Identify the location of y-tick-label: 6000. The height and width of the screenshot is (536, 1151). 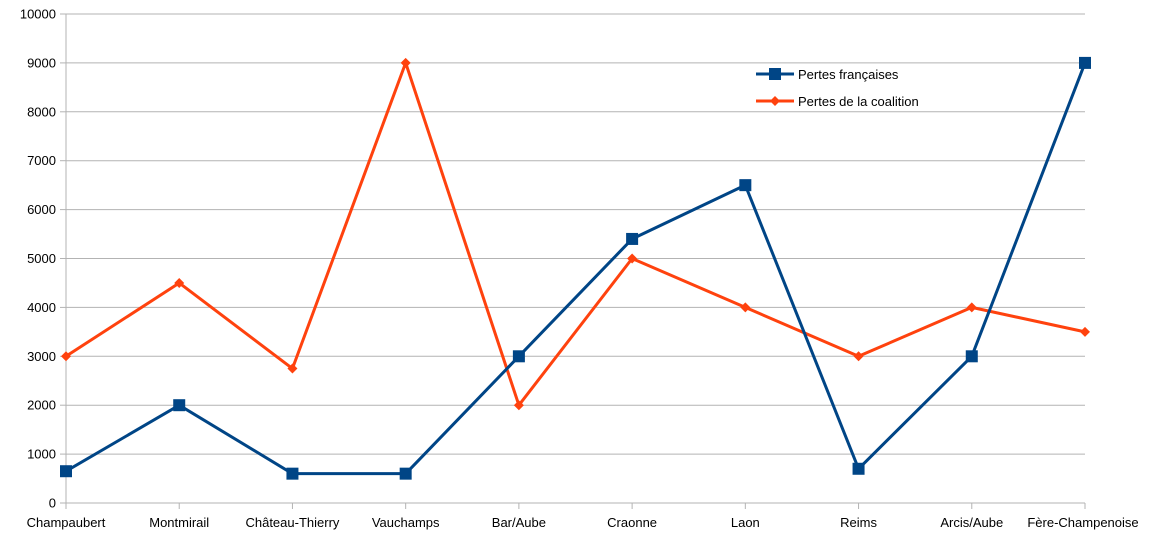
(41, 209).